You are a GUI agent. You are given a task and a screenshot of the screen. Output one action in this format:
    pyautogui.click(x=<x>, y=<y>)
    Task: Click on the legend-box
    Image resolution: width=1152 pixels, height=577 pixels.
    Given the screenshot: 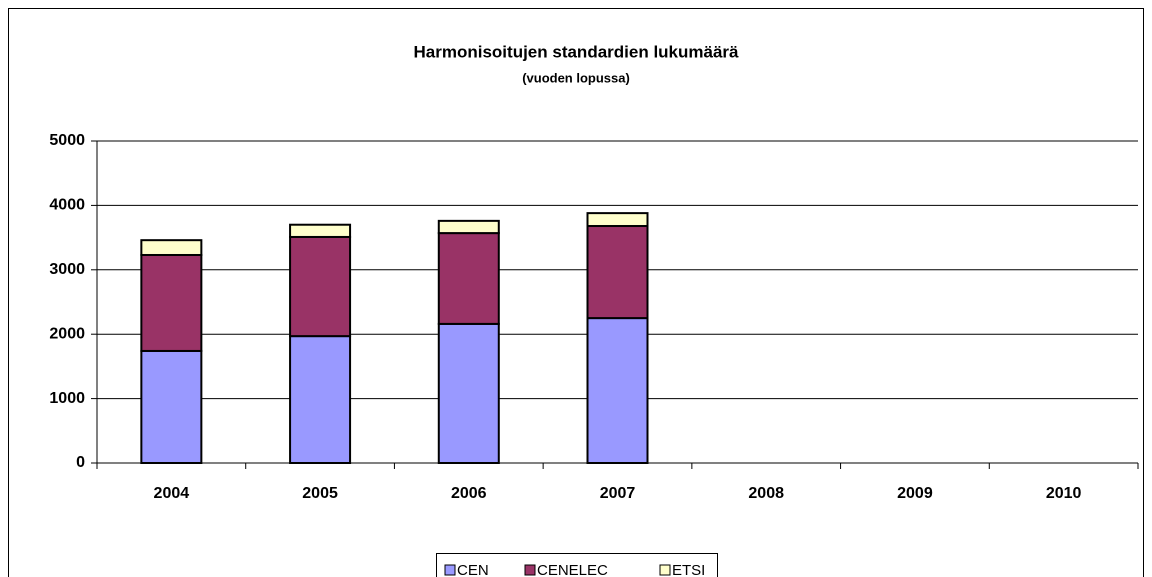 What is the action you would take?
    pyautogui.click(x=577, y=565)
    